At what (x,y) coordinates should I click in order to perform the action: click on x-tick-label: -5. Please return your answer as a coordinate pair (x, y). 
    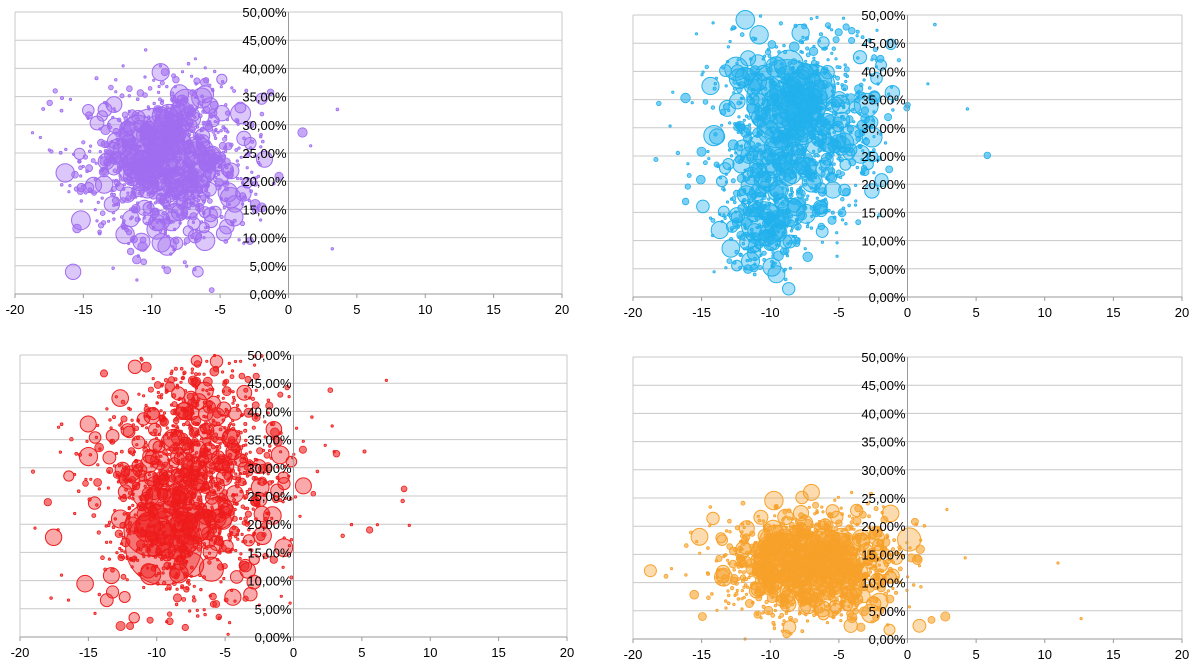
    Looking at the image, I should click on (225, 652).